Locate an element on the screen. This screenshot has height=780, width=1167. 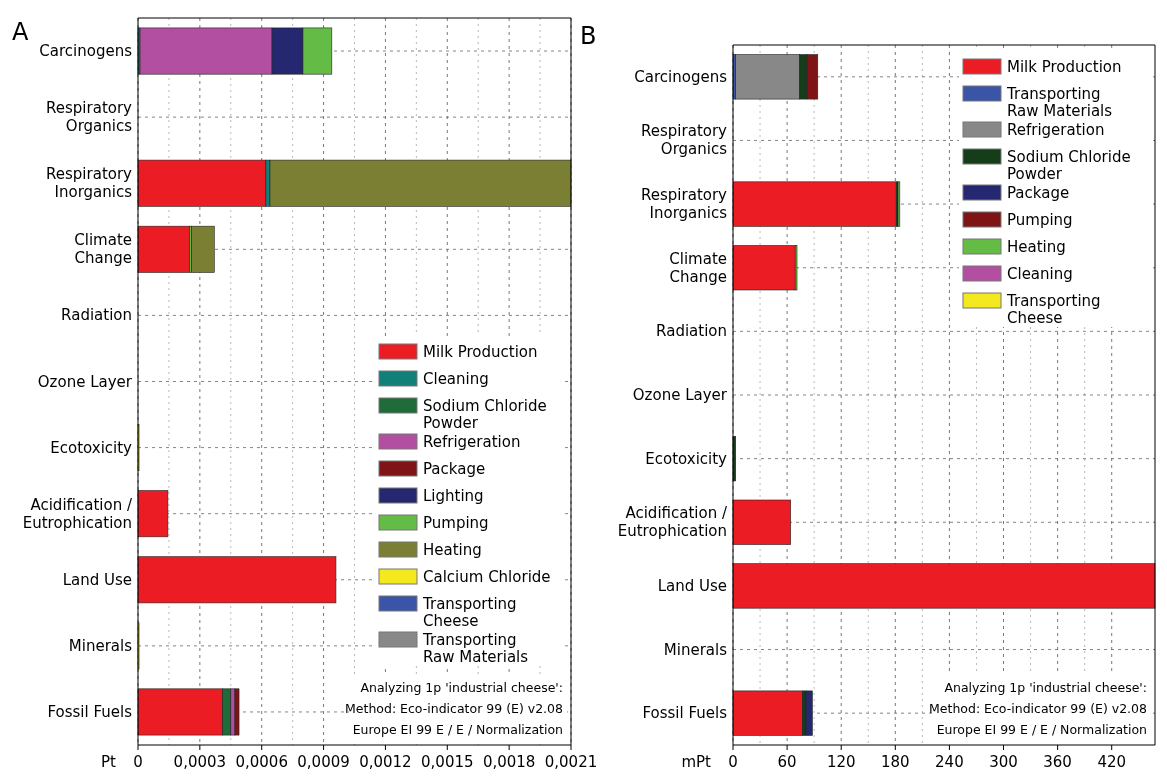
x-tick-label: 0,0021 is located at coordinates (571, 762).